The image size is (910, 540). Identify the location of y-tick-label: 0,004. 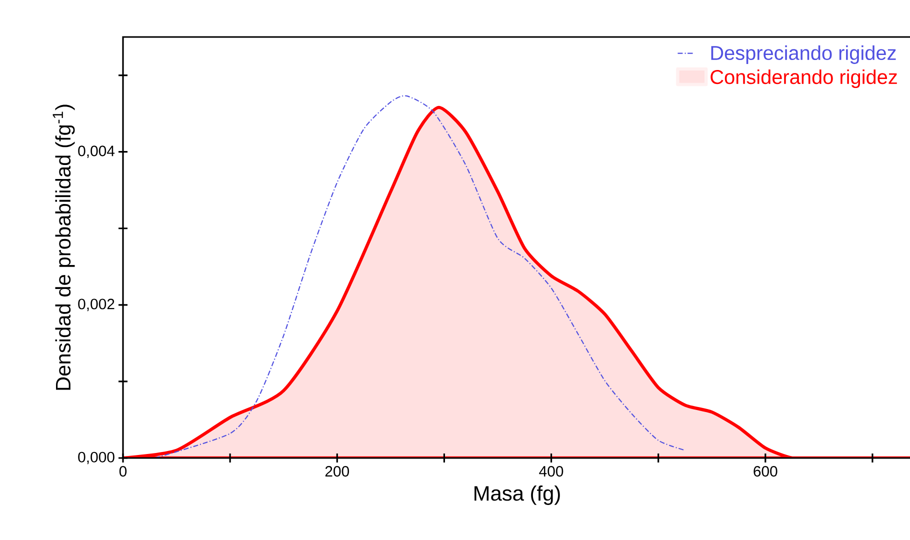
(96, 152).